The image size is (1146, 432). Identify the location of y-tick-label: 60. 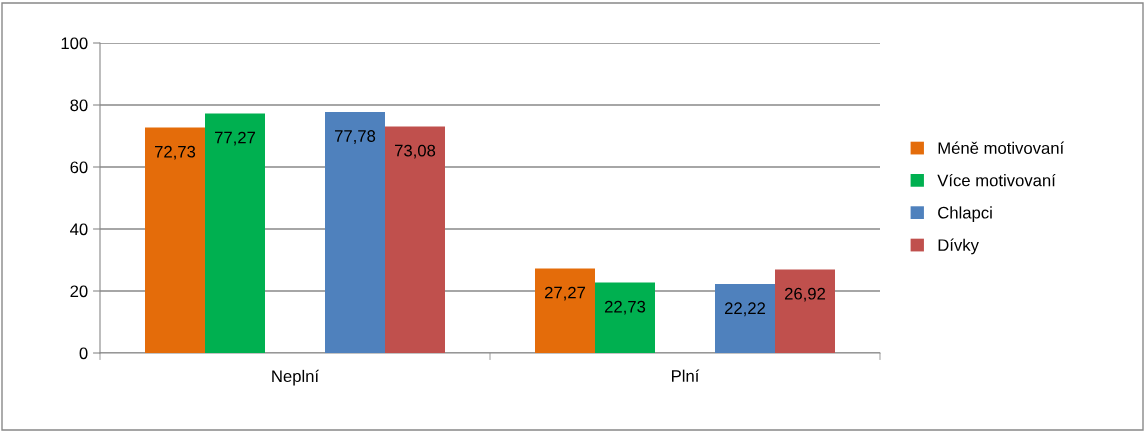
(79, 167).